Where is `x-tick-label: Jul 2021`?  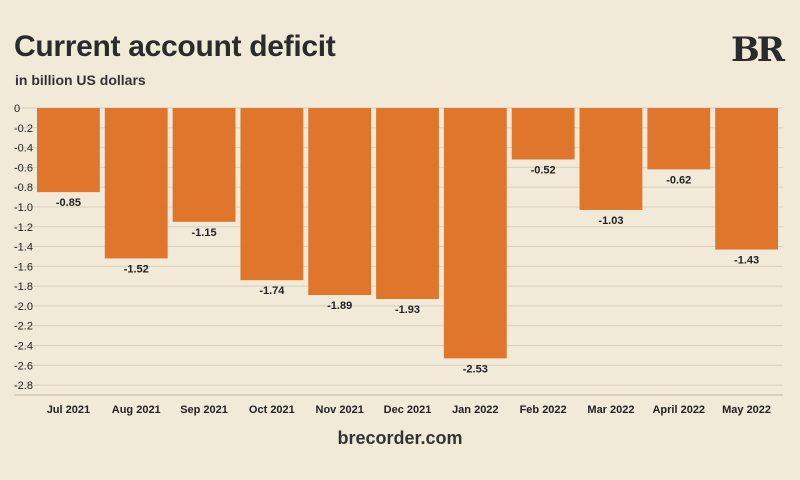 x-tick-label: Jul 2021 is located at coordinates (68, 410).